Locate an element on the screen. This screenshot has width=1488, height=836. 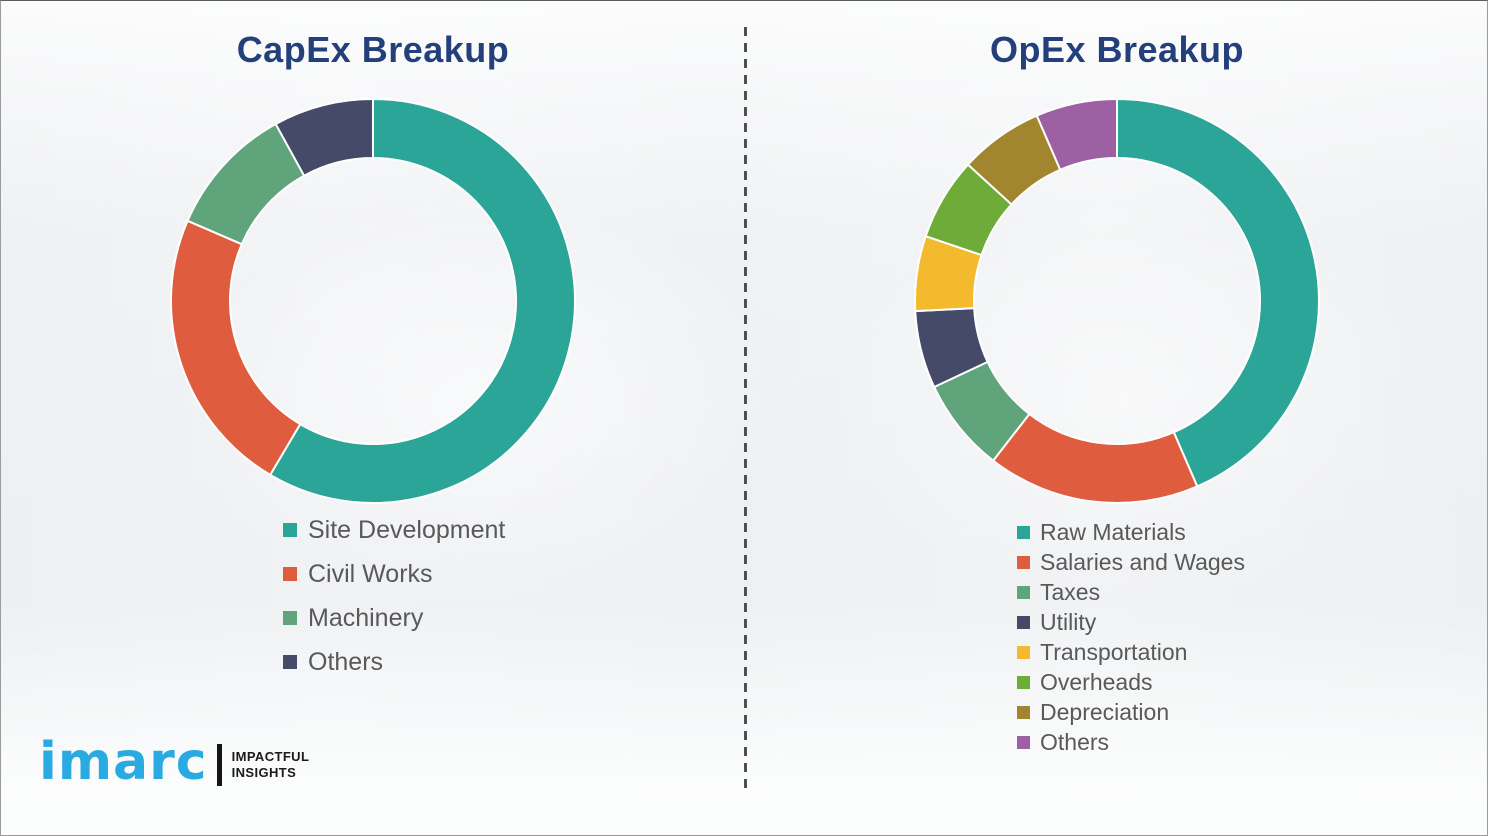
legend-label: Transportation is located at coordinates (1114, 651).